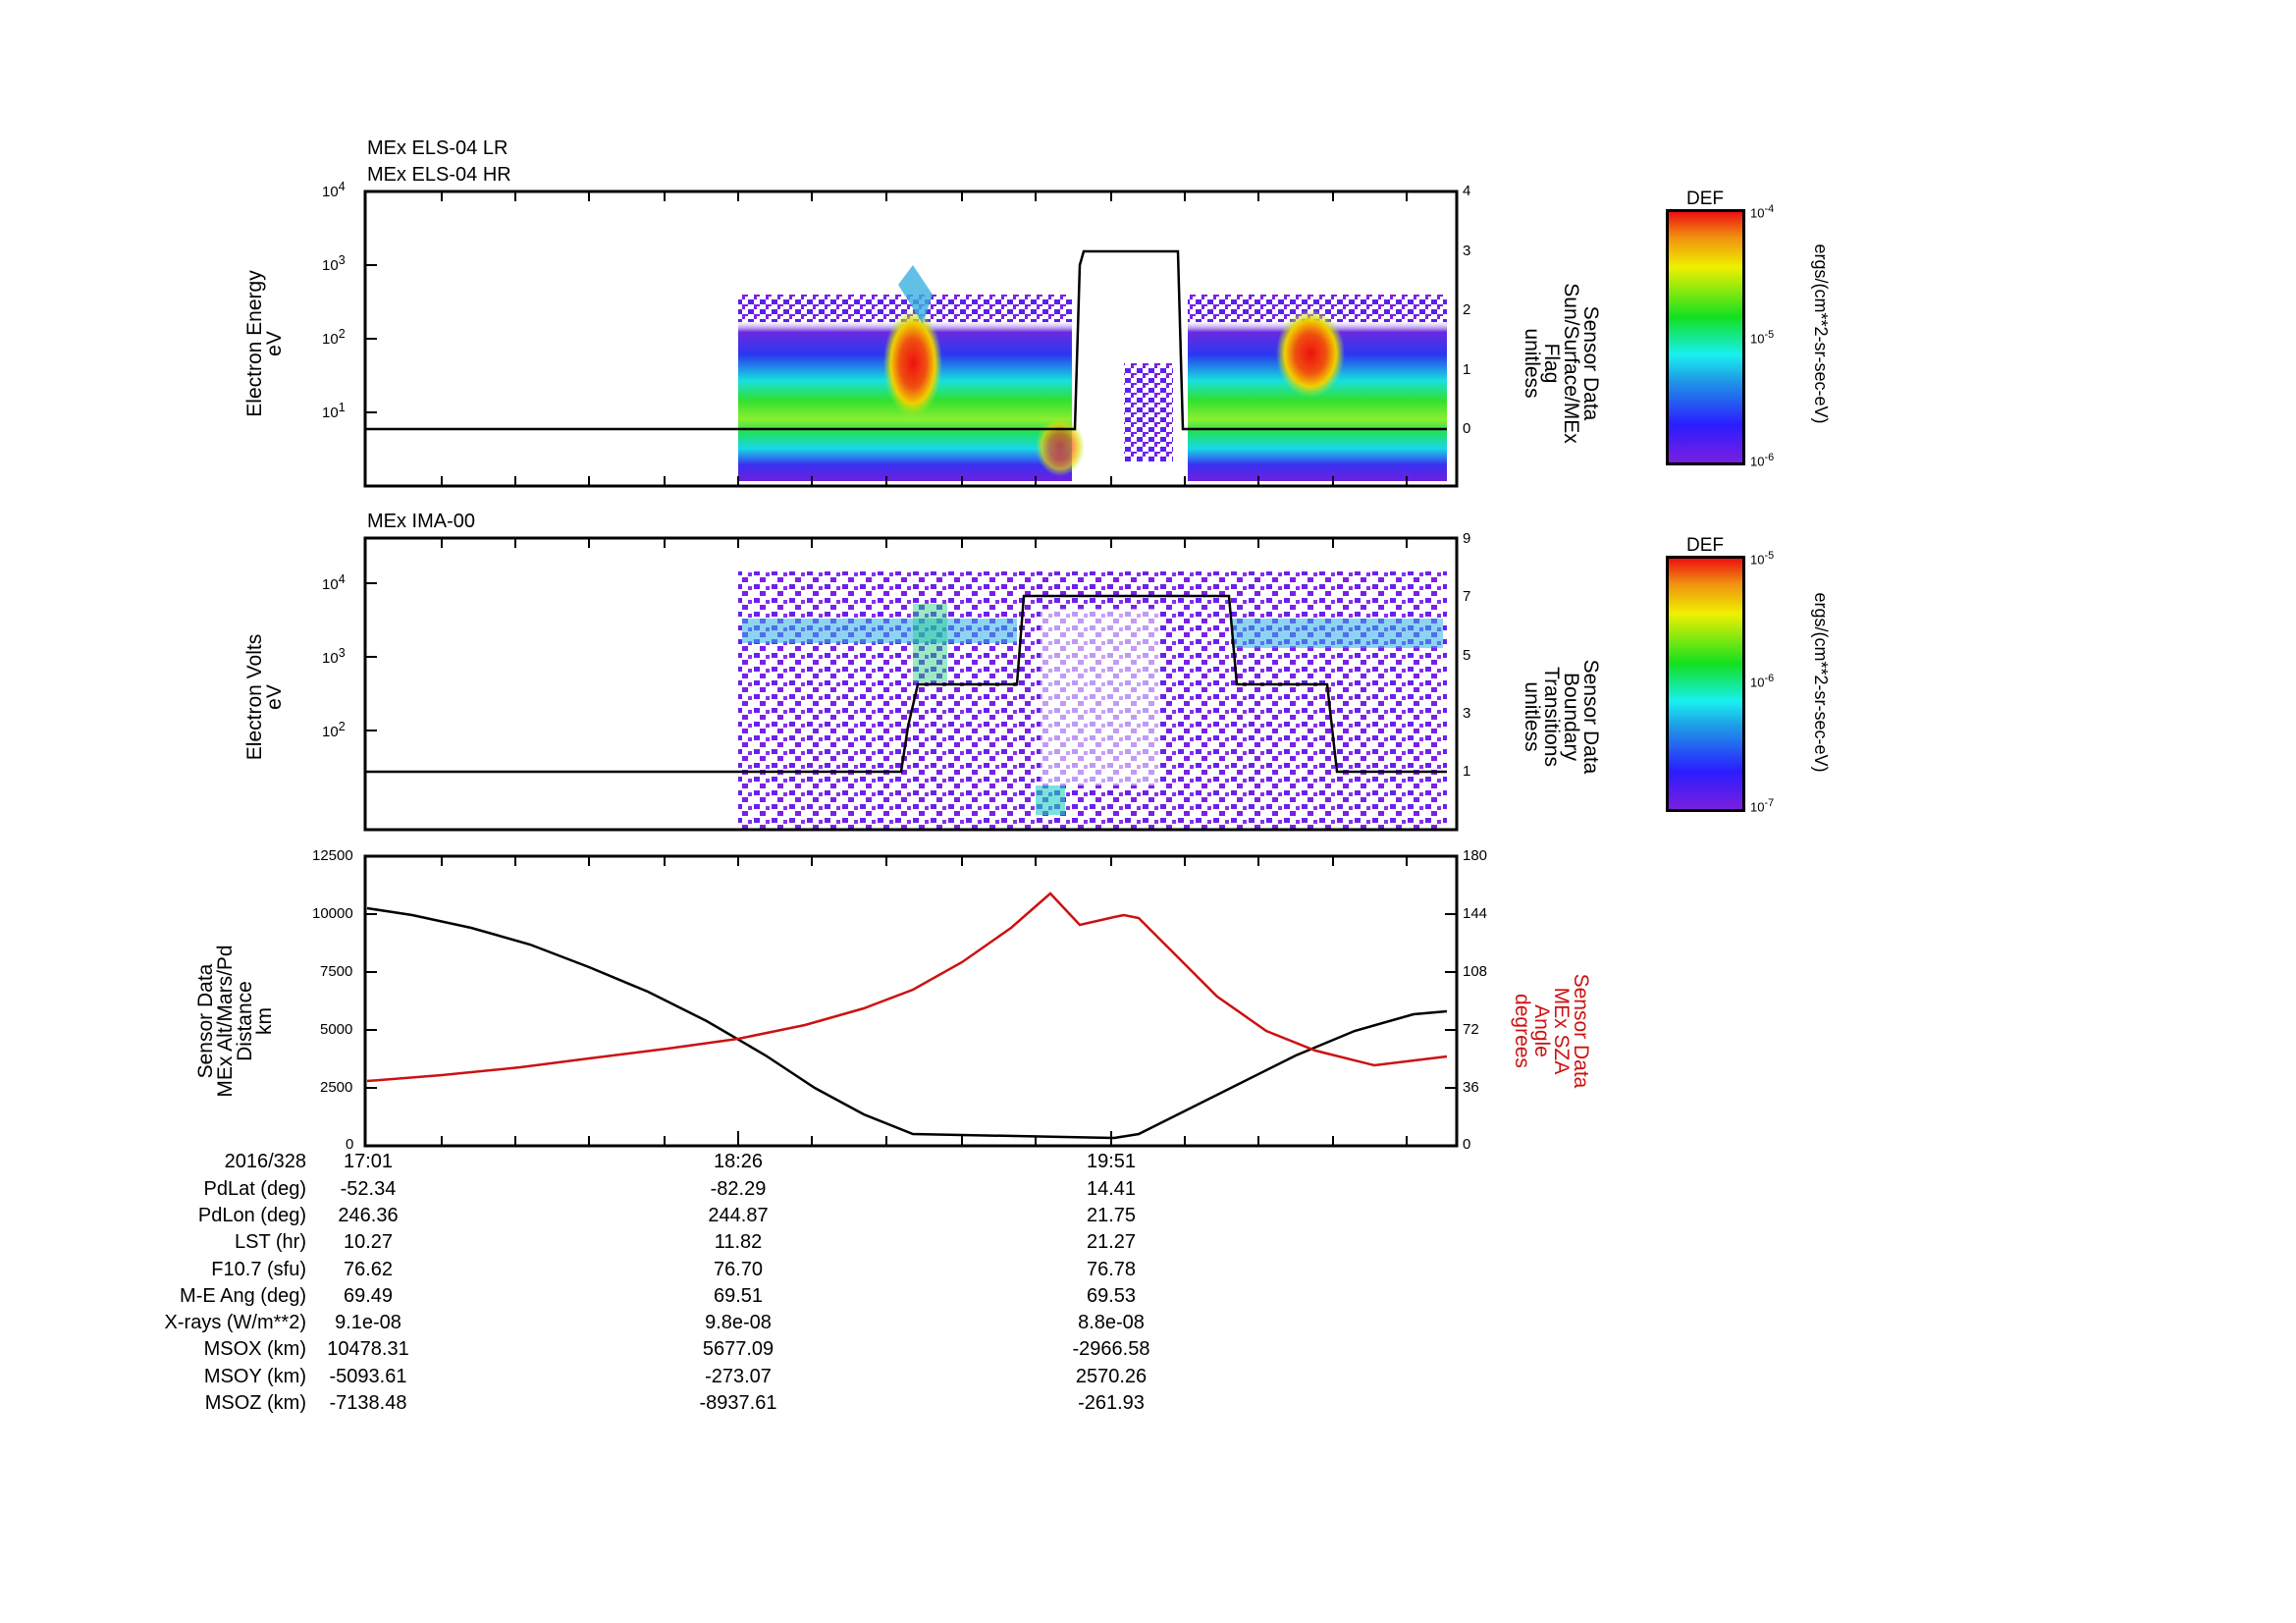 The height and width of the screenshot is (1623, 2296). Describe the element at coordinates (265, 1161) in the screenshot. I see `ephemeris-date: 2016/328` at that location.